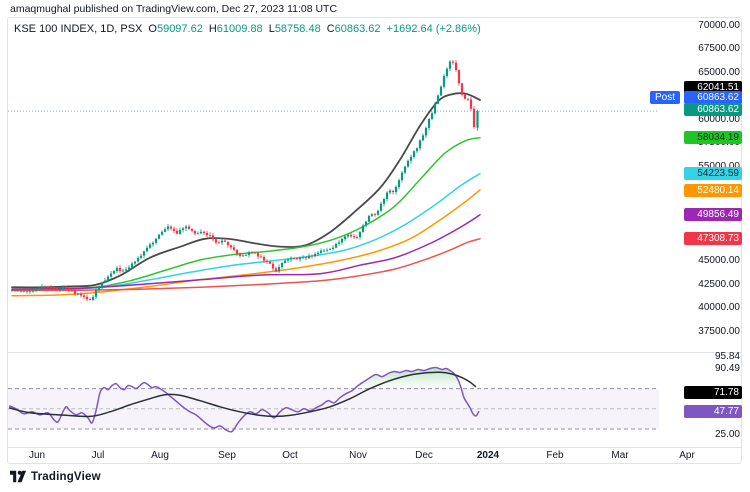 The image size is (750, 492). I want to click on price-tick: 55000.00, so click(700, 166).